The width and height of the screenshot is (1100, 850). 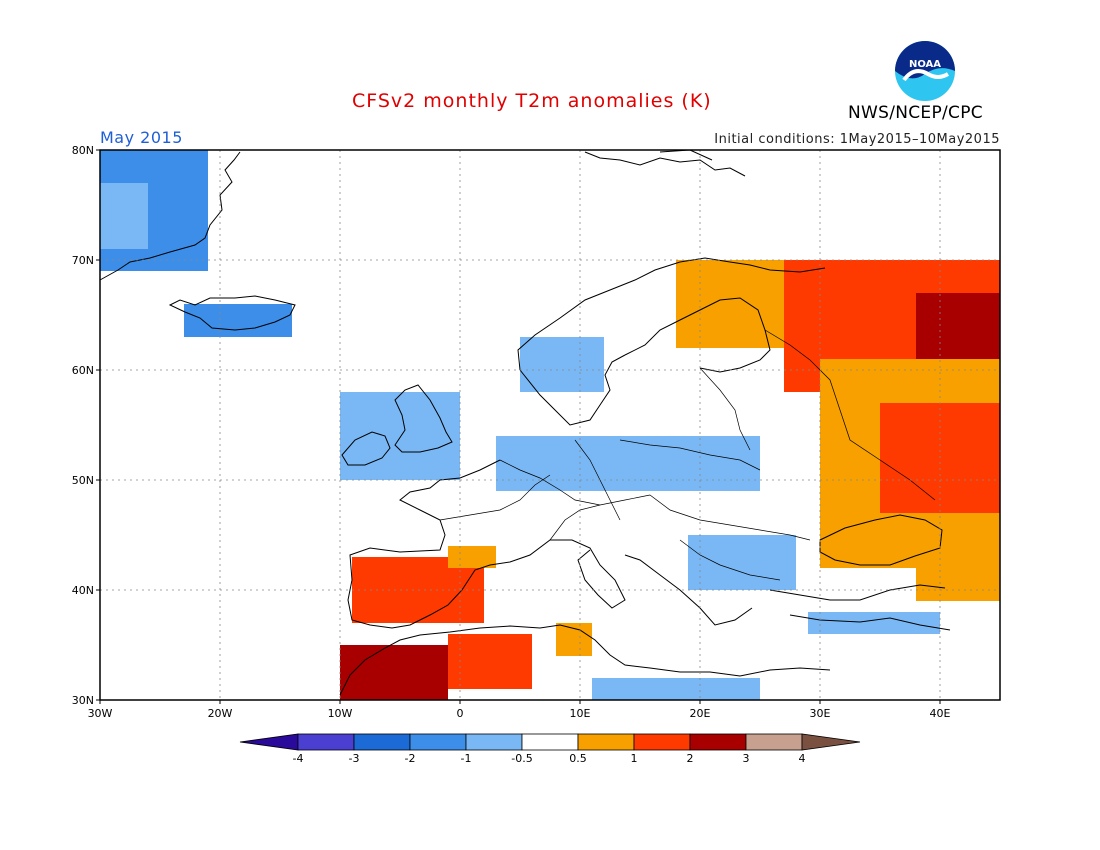 What do you see at coordinates (958, 584) in the screenshot?
I see `anomaly-region-turkey-east` at bounding box center [958, 584].